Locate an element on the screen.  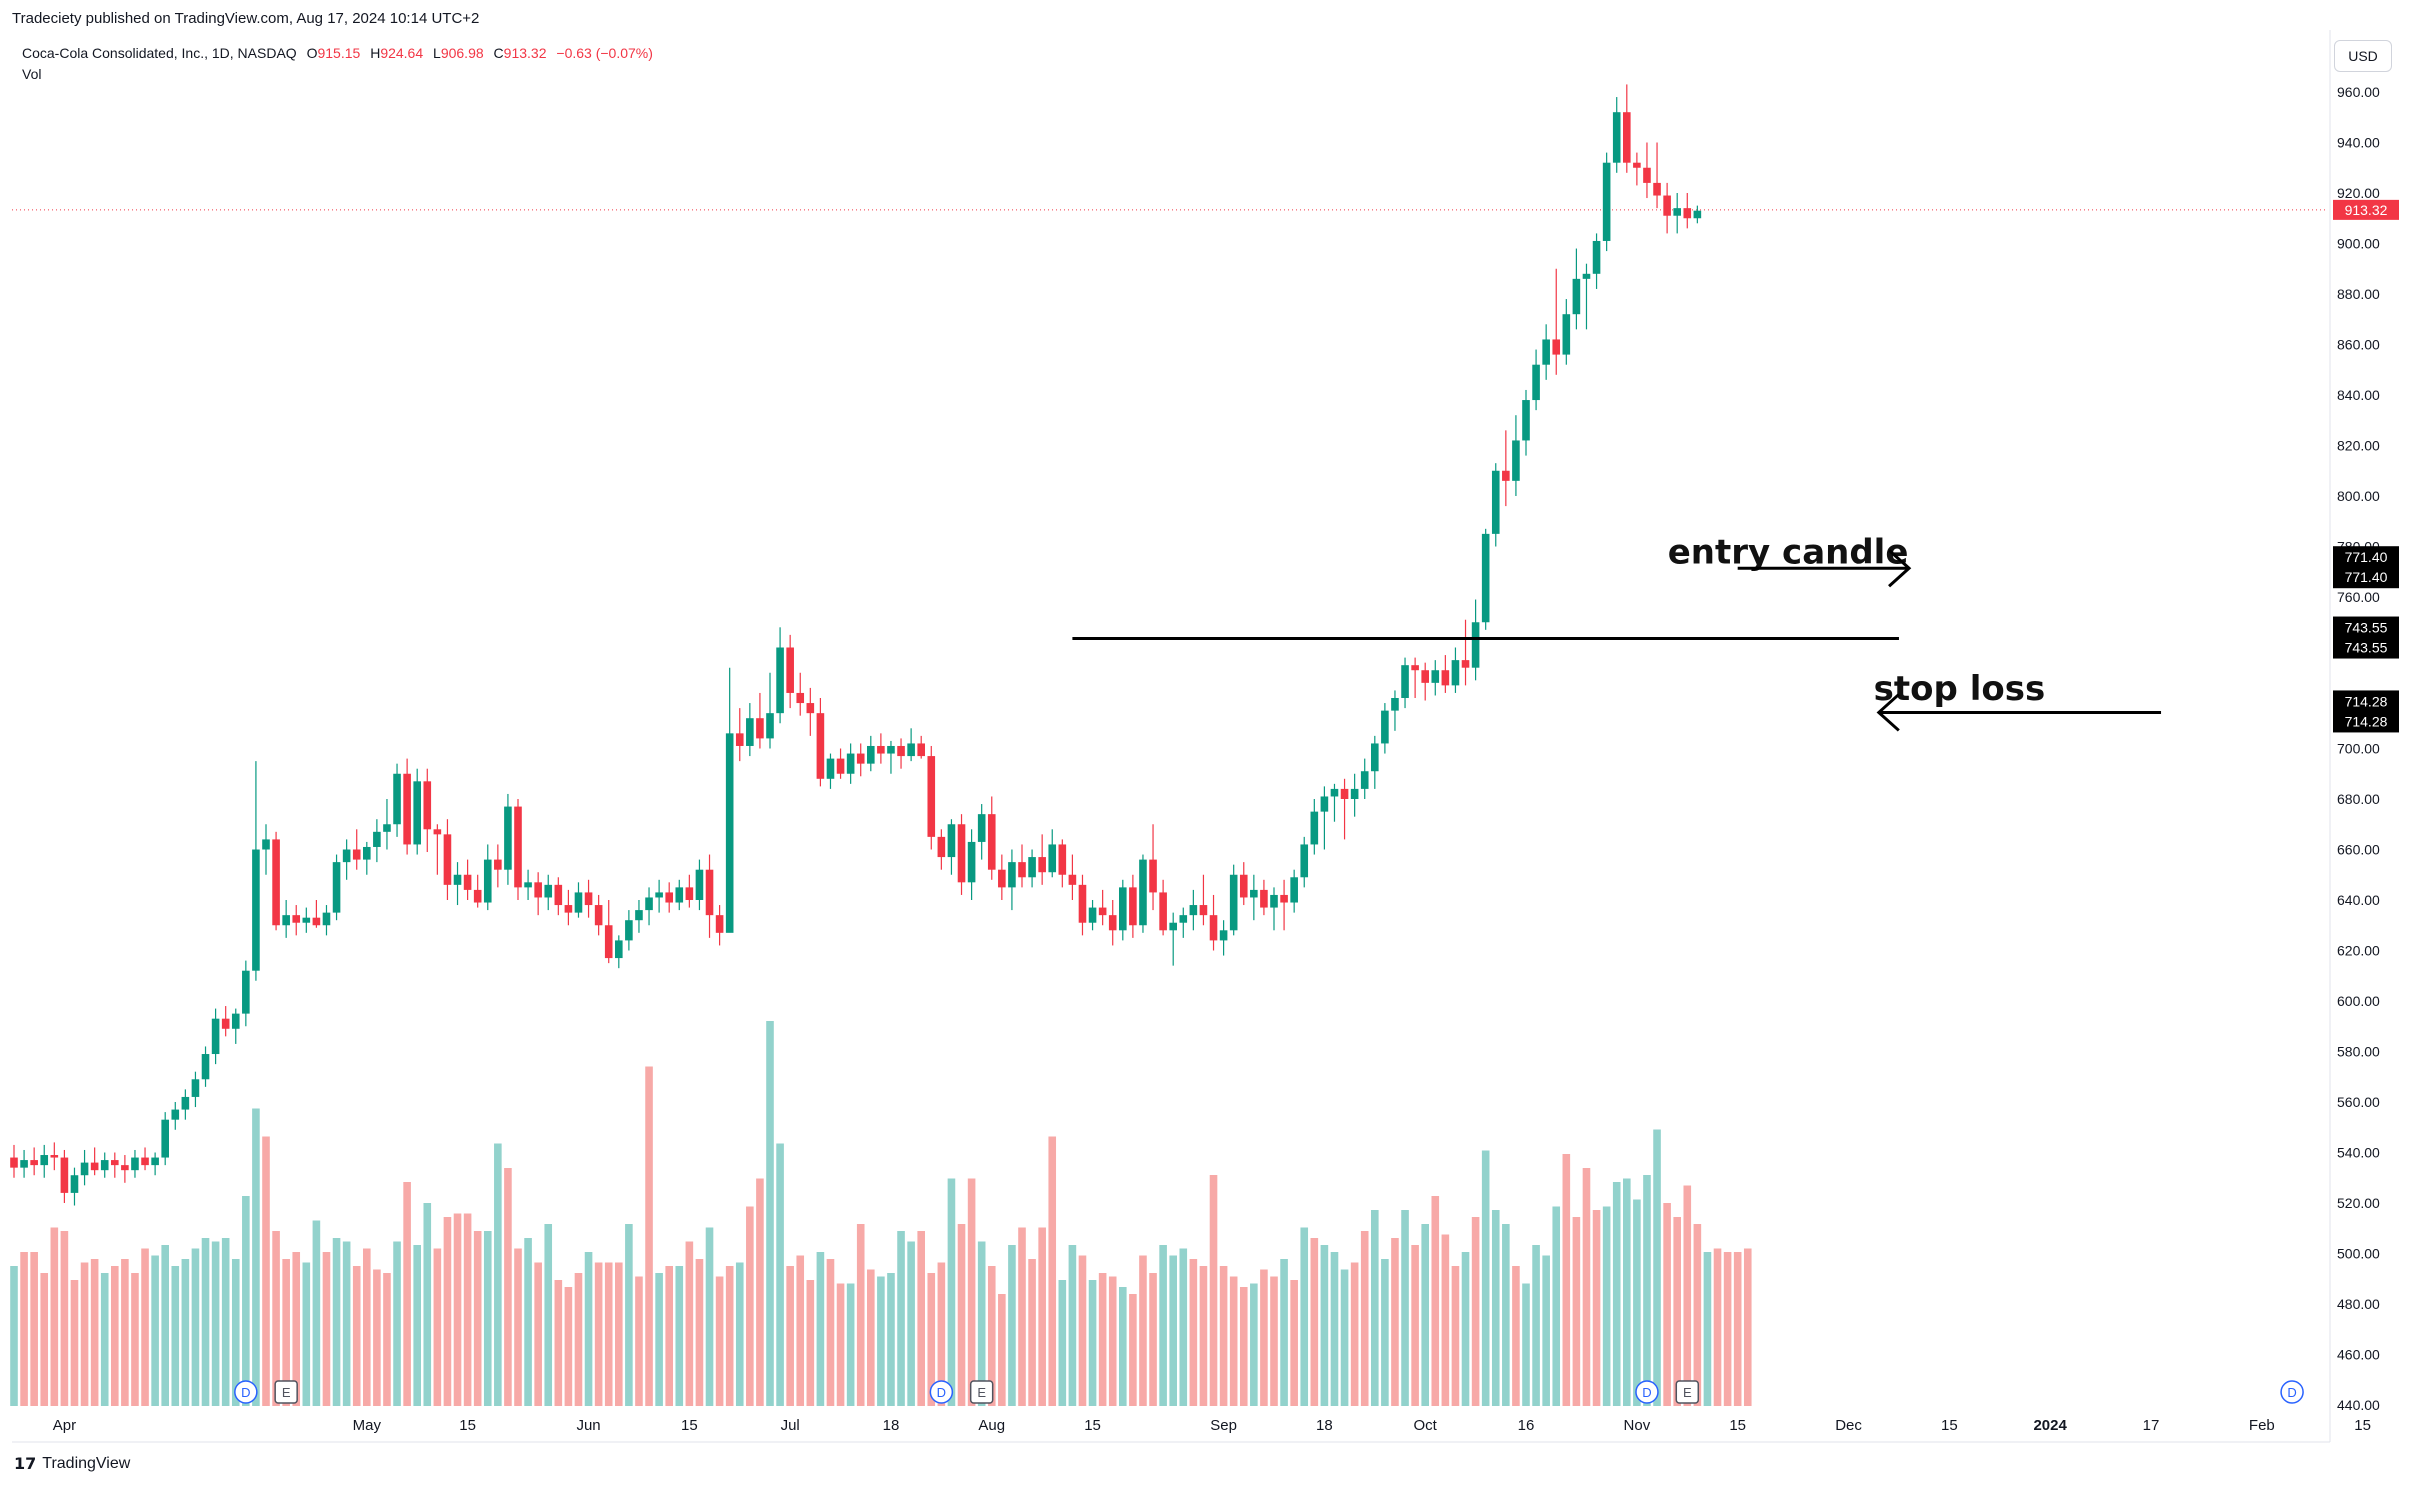
x-tick-label: 18 is located at coordinates (1324, 1425).